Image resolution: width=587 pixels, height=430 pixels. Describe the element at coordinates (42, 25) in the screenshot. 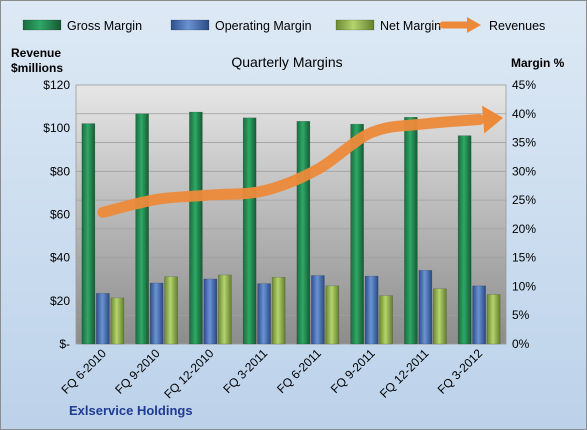

I see `legend-gross-margin-swatch` at that location.